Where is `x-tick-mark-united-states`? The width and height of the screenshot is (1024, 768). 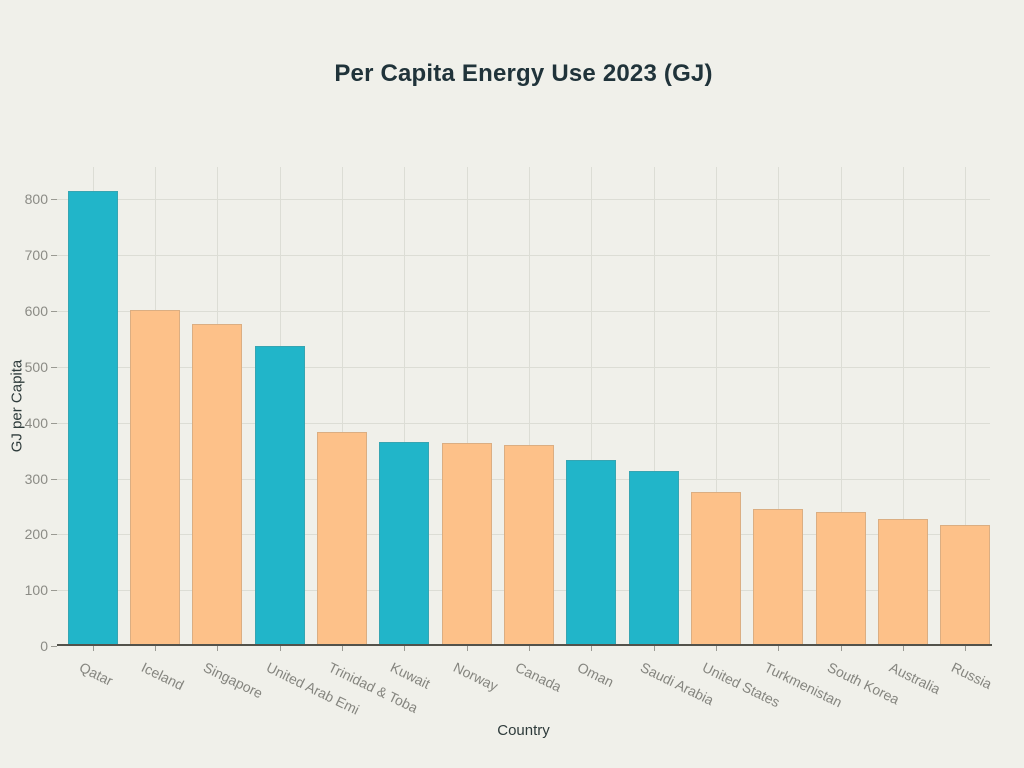
x-tick-mark-united-states is located at coordinates (716, 648).